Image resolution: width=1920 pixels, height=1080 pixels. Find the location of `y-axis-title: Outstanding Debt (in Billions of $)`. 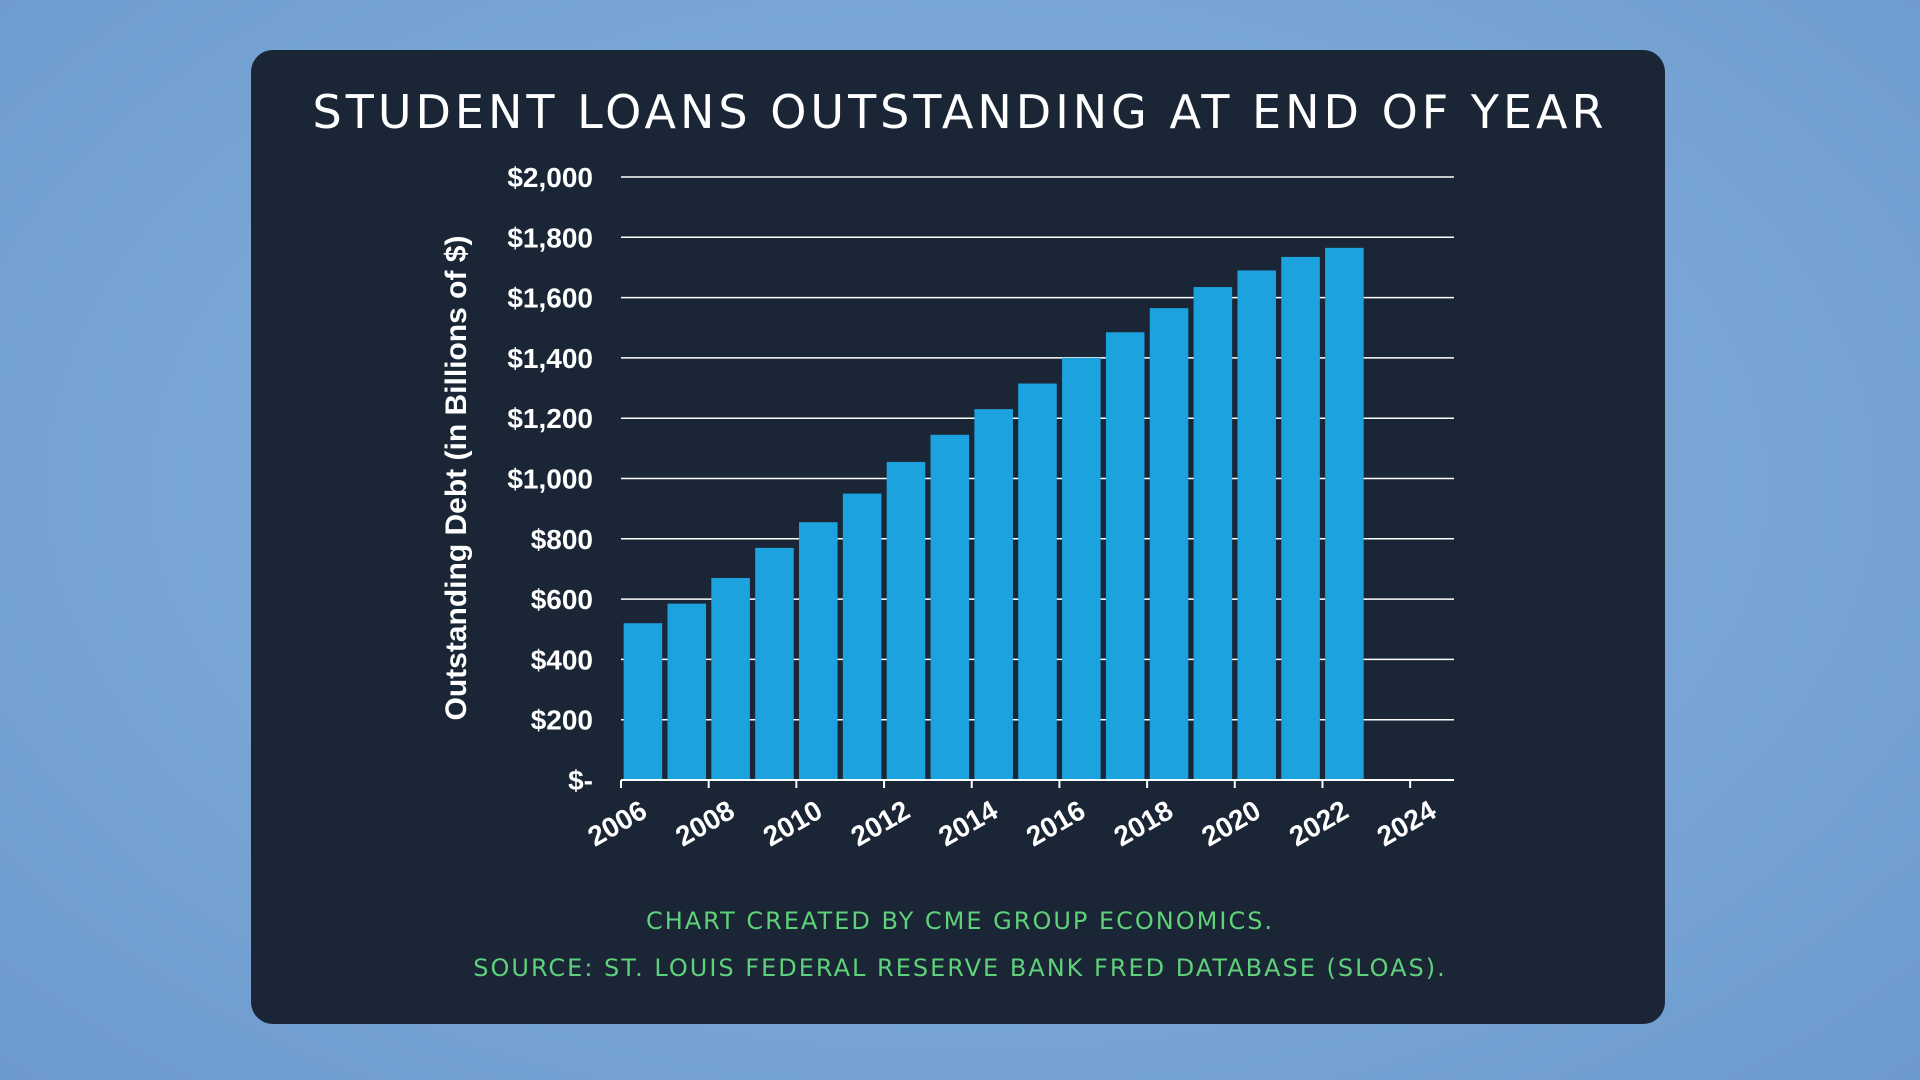

y-axis-title: Outstanding Debt (in Billions of $) is located at coordinates (456, 478).